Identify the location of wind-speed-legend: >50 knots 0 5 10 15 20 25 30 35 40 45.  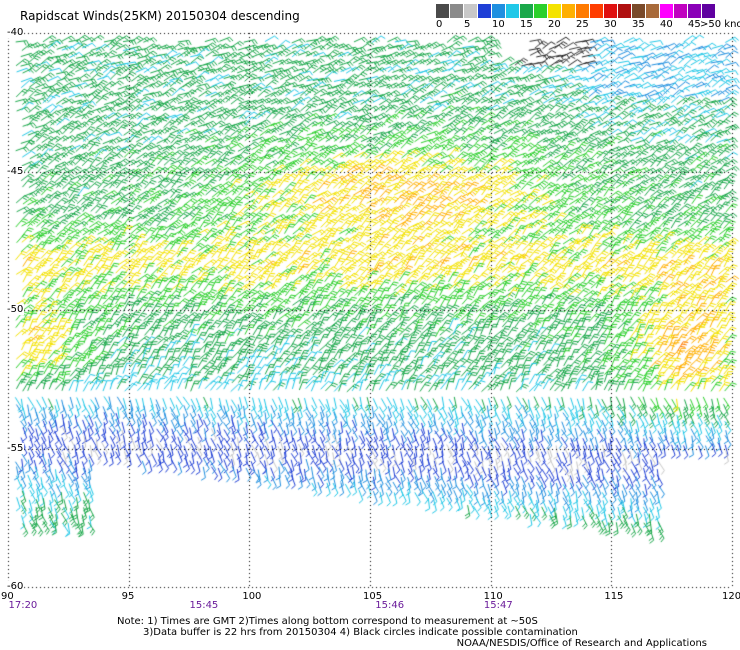
(588, 18).